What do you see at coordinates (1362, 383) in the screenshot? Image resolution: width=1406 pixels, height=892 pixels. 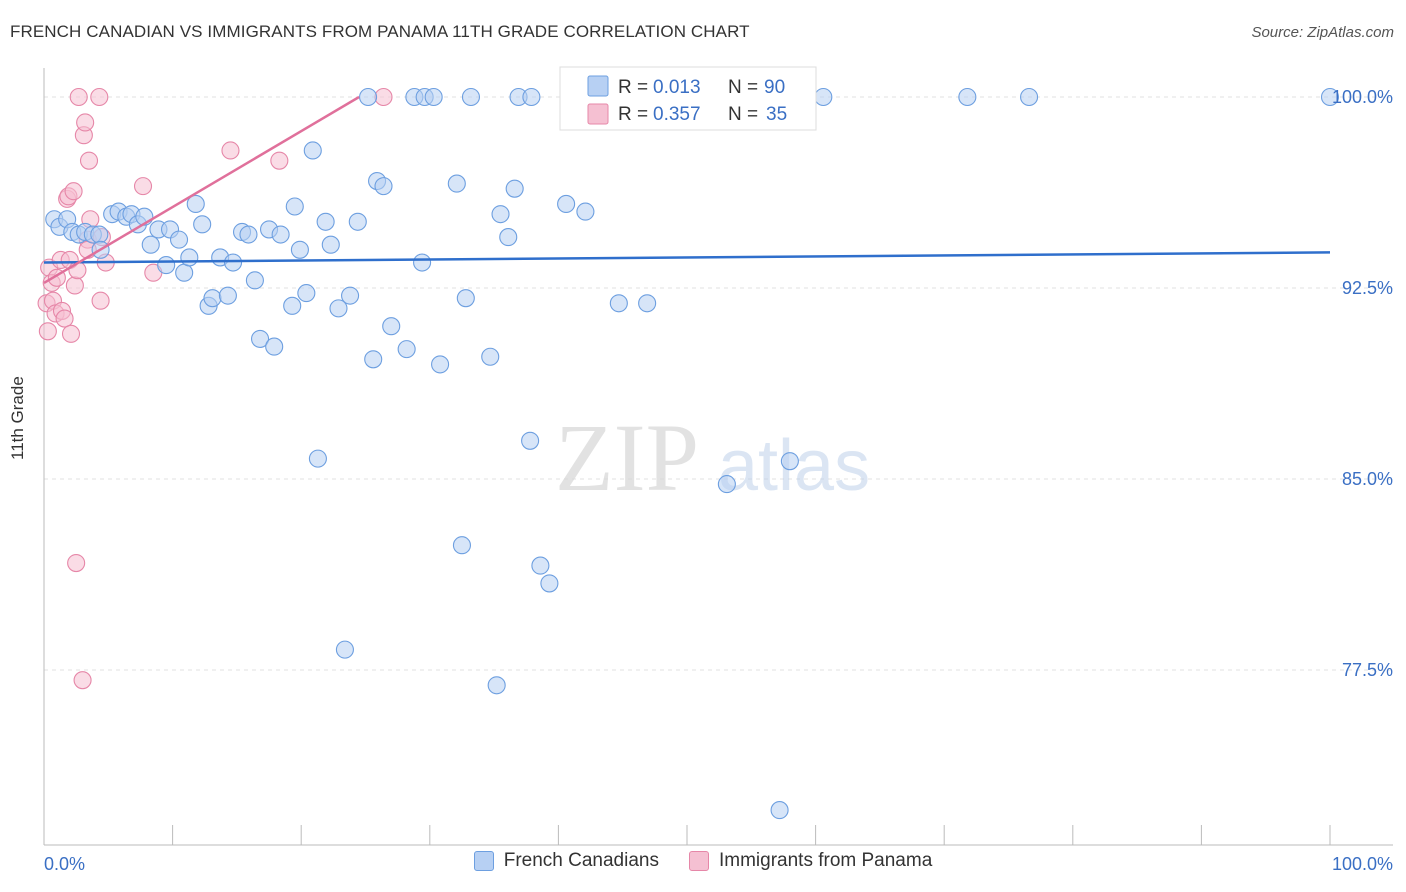 I see `y-tick-labels: 77.5% 85.0% 92.5% 100.0%` at bounding box center [1362, 383].